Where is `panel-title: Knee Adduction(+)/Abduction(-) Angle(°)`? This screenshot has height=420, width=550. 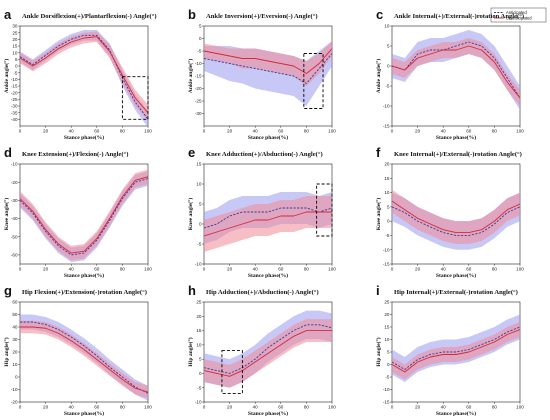
panel-title: Knee Adduction(+)/Abduction(-) Angle(°) is located at coordinates (264, 154).